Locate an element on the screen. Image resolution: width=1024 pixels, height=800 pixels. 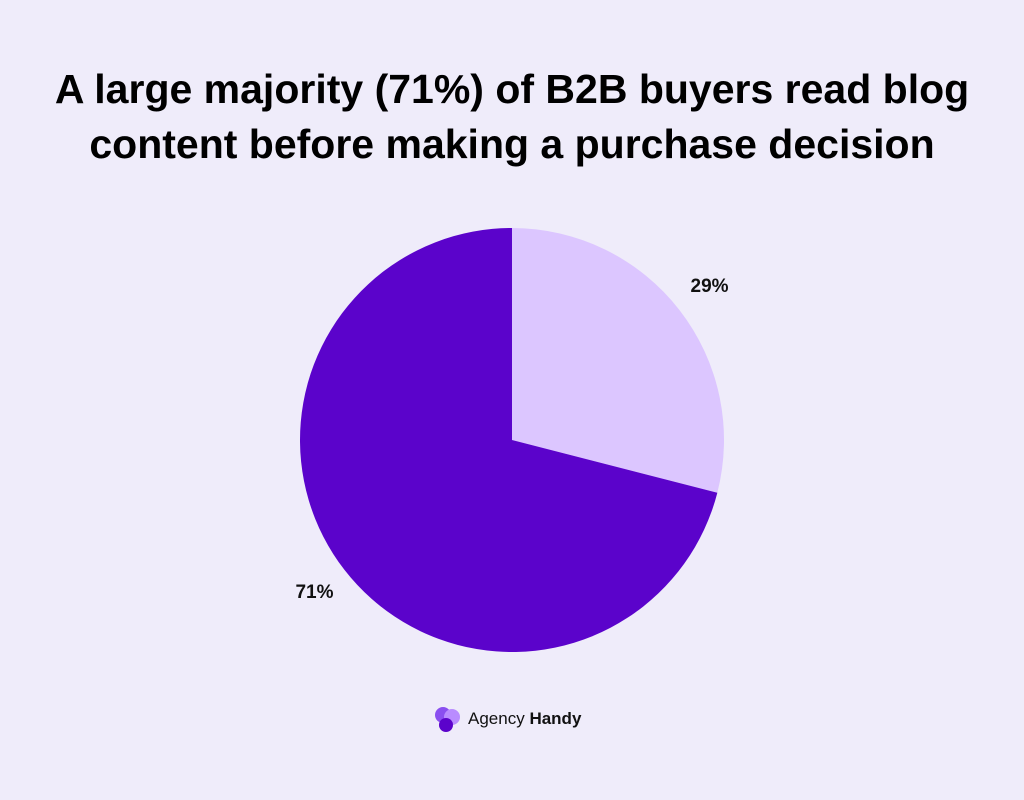
brand-name: Agency Handy is located at coordinates (524, 719).